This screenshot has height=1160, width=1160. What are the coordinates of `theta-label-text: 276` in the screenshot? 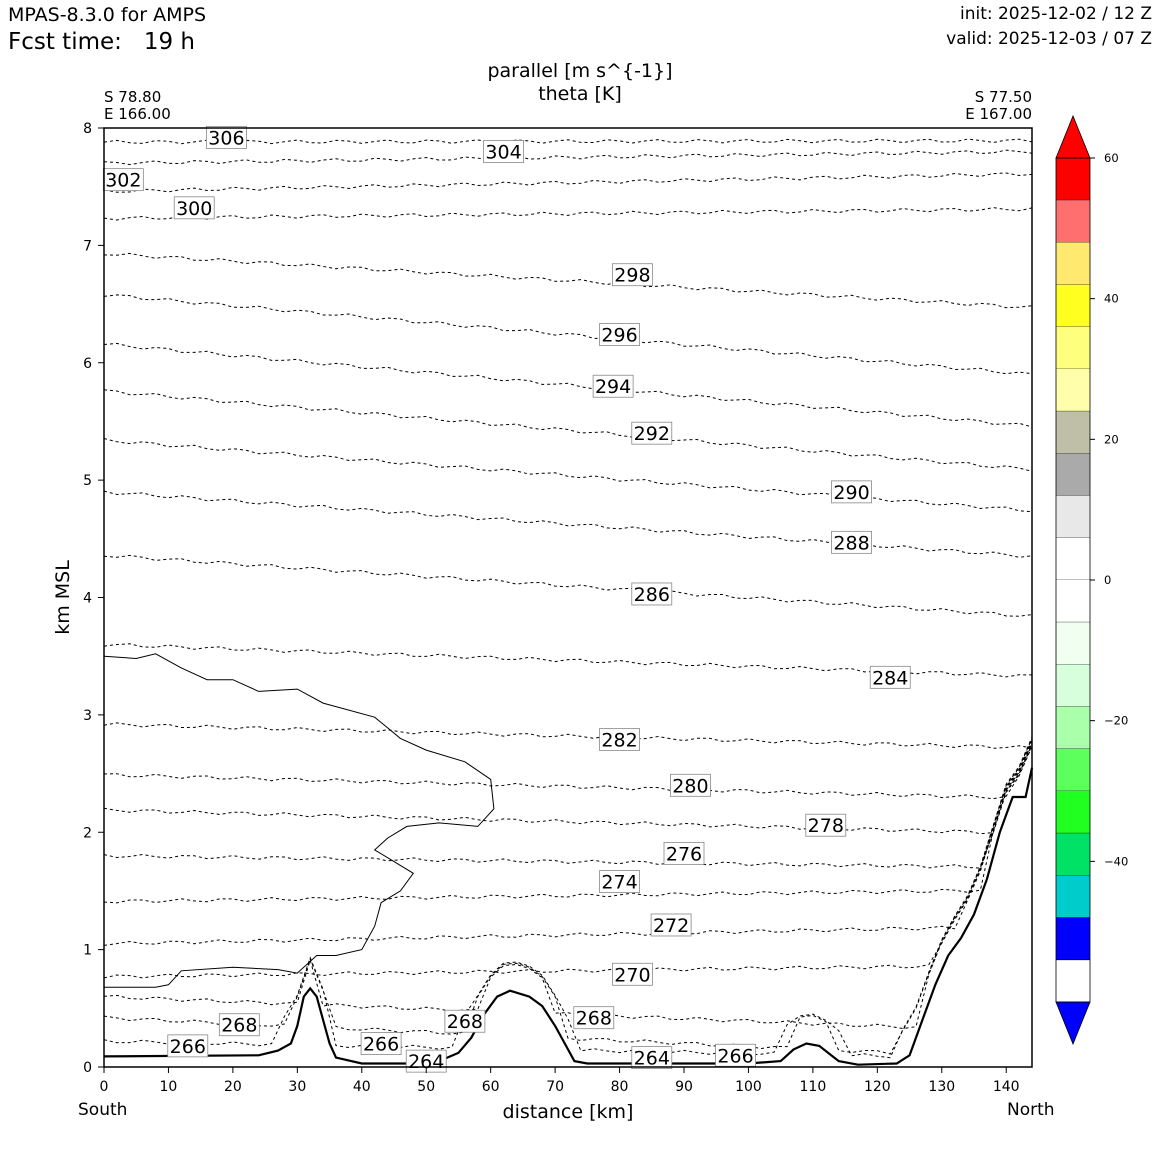 It's located at (684, 854).